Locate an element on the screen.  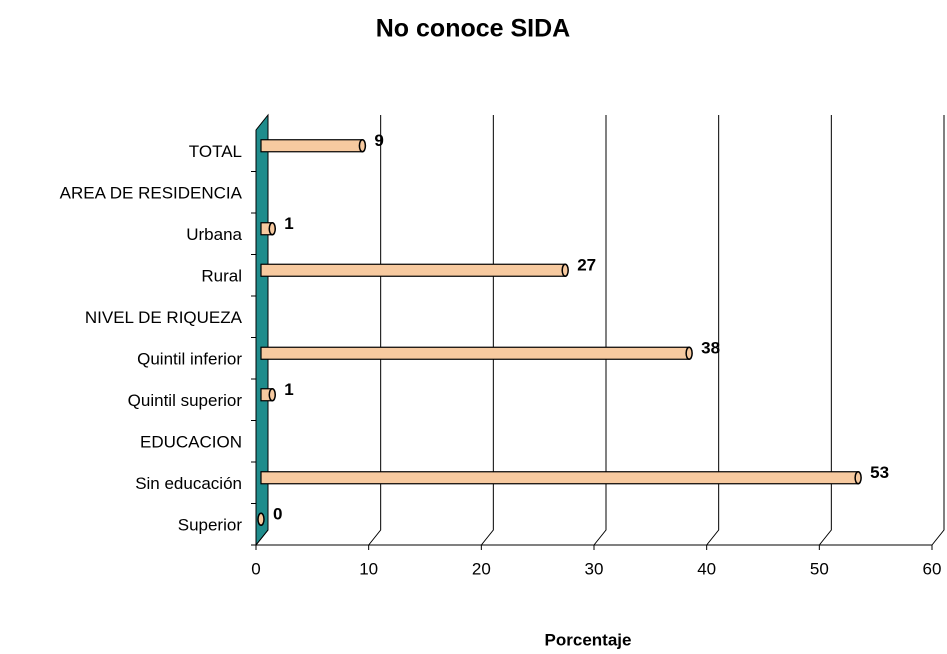
y-tick-label: Urbana is located at coordinates (214, 234).